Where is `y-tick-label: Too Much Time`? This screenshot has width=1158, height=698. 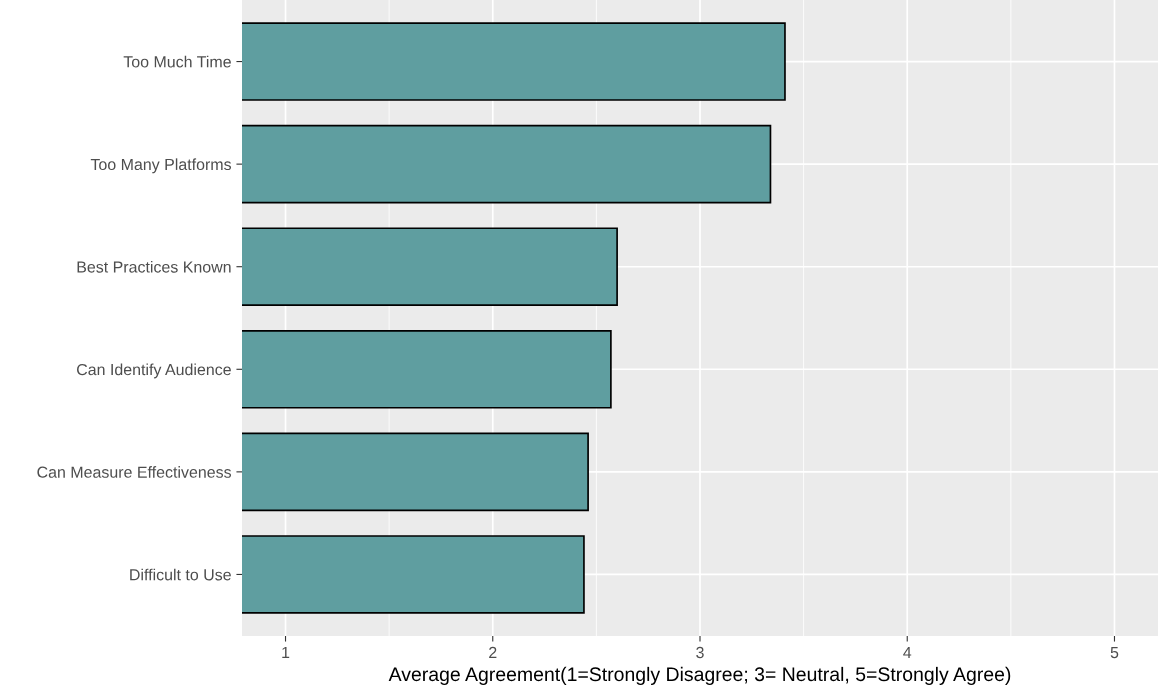 y-tick-label: Too Much Time is located at coordinates (177, 61).